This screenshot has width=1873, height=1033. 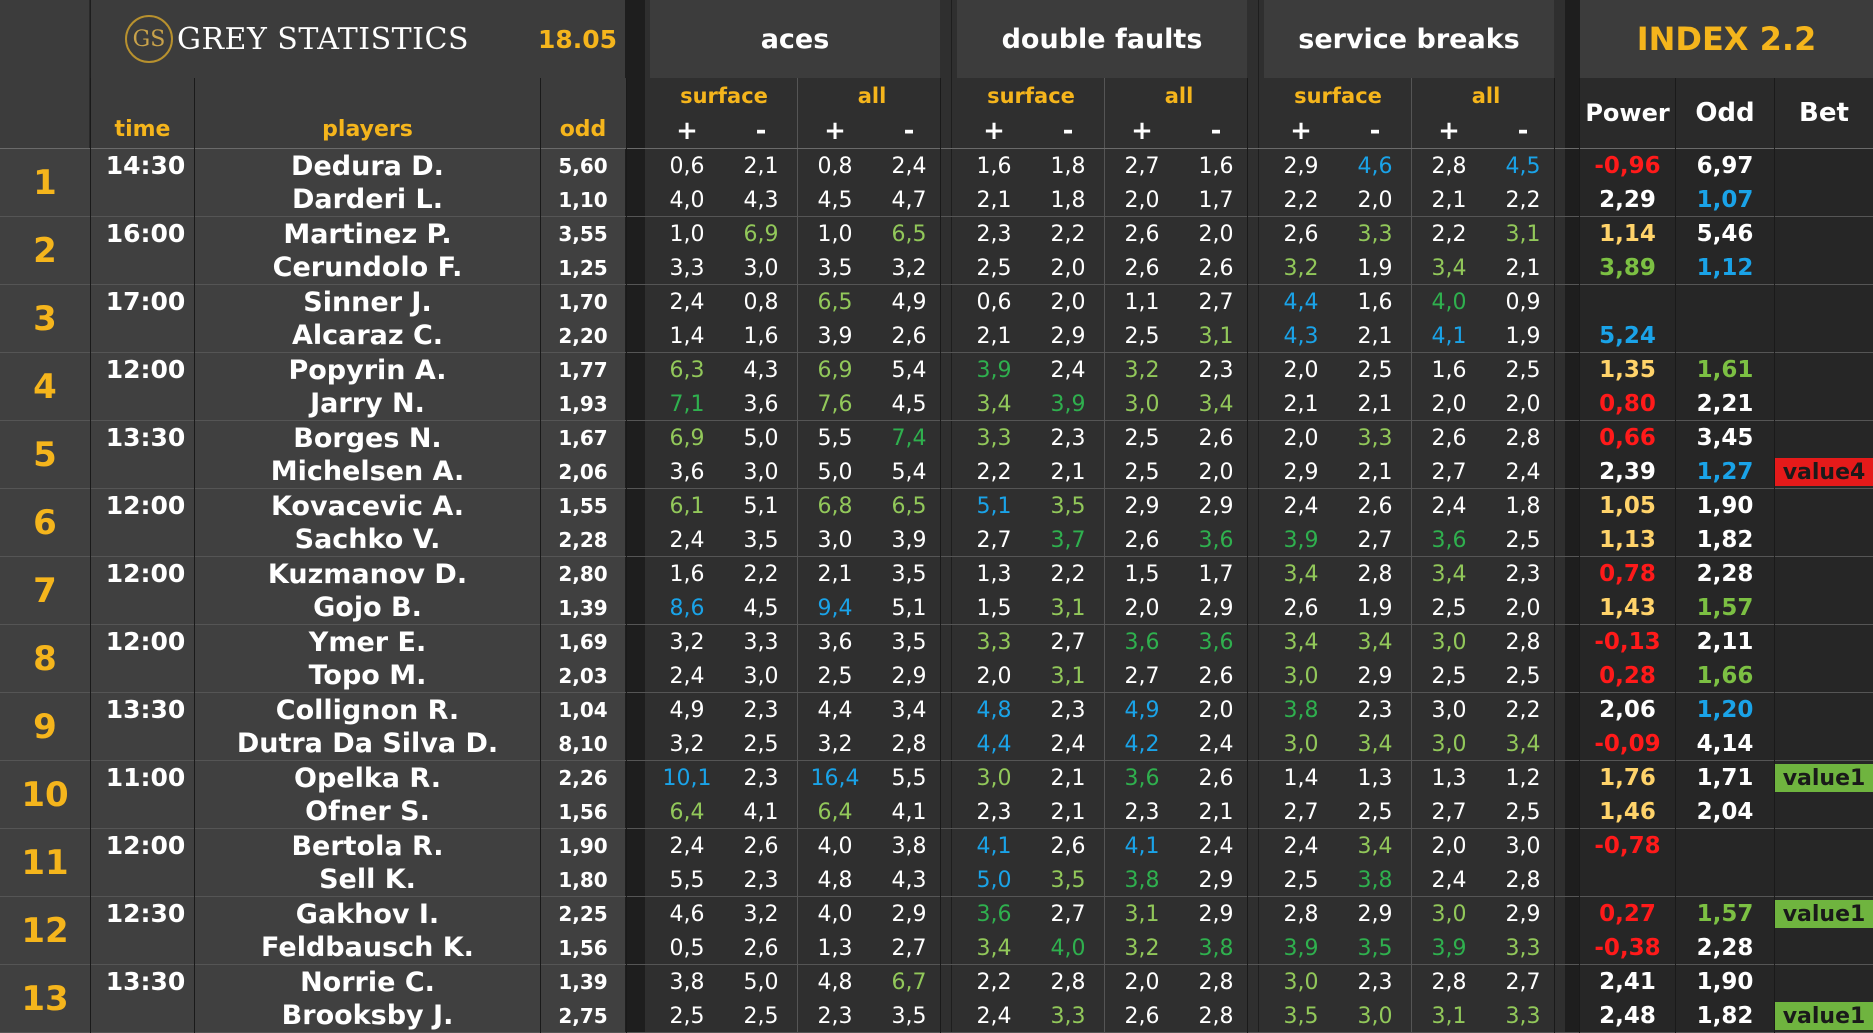 I want to click on logo-mark: GS, so click(x=149, y=39).